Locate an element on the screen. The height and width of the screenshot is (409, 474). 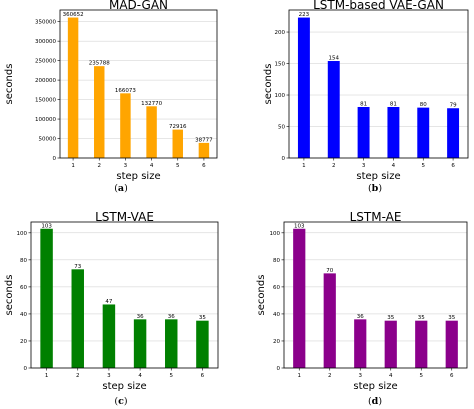
data-label: 235788 is located at coordinates (99, 64).